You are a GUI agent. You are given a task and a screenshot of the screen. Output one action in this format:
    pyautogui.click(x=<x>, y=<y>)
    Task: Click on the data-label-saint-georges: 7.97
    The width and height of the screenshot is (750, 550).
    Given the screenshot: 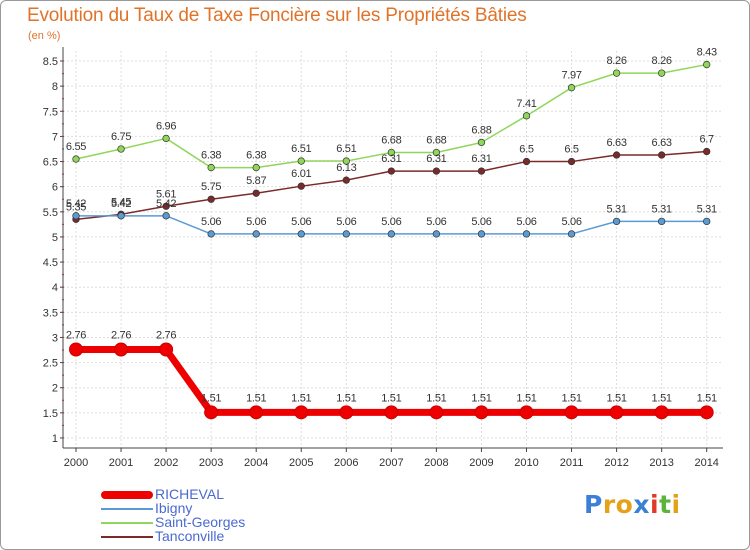 What is the action you would take?
    pyautogui.click(x=571, y=76)
    